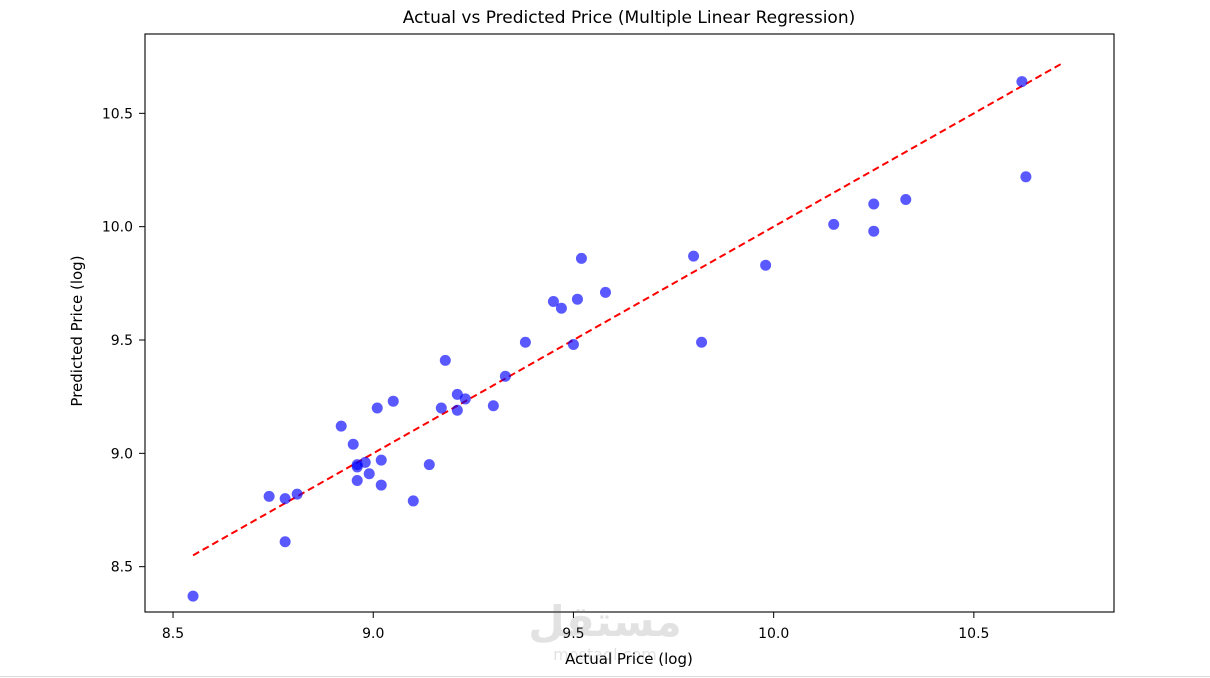 This screenshot has width=1210, height=678. I want to click on y-axis-ticks: 8.5 9.0 9.5 10.0 10.5, so click(123, 341).